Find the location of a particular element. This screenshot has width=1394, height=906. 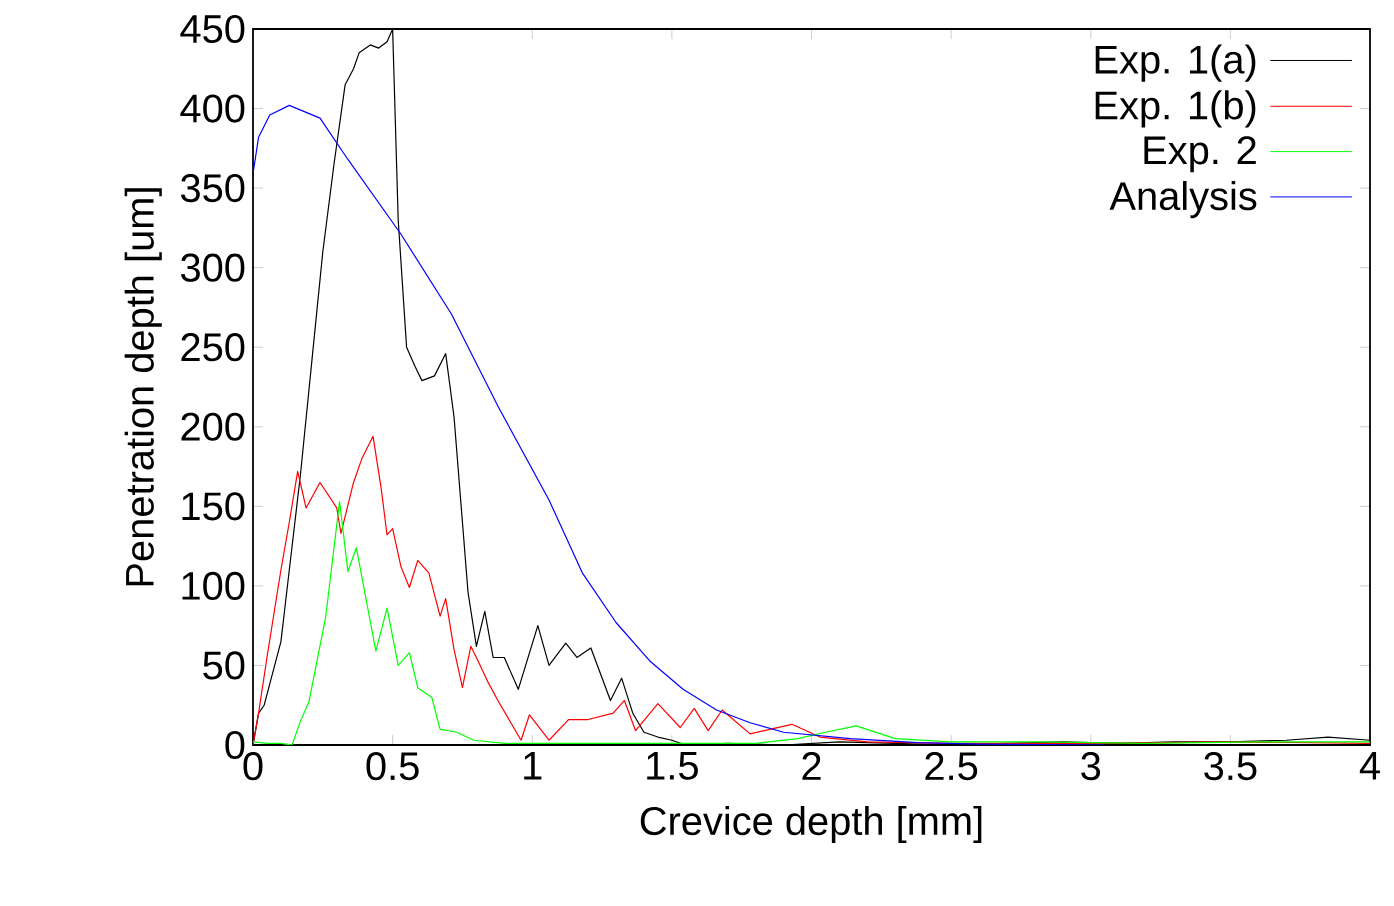

y-tick-label: 100 is located at coordinates (213, 585).